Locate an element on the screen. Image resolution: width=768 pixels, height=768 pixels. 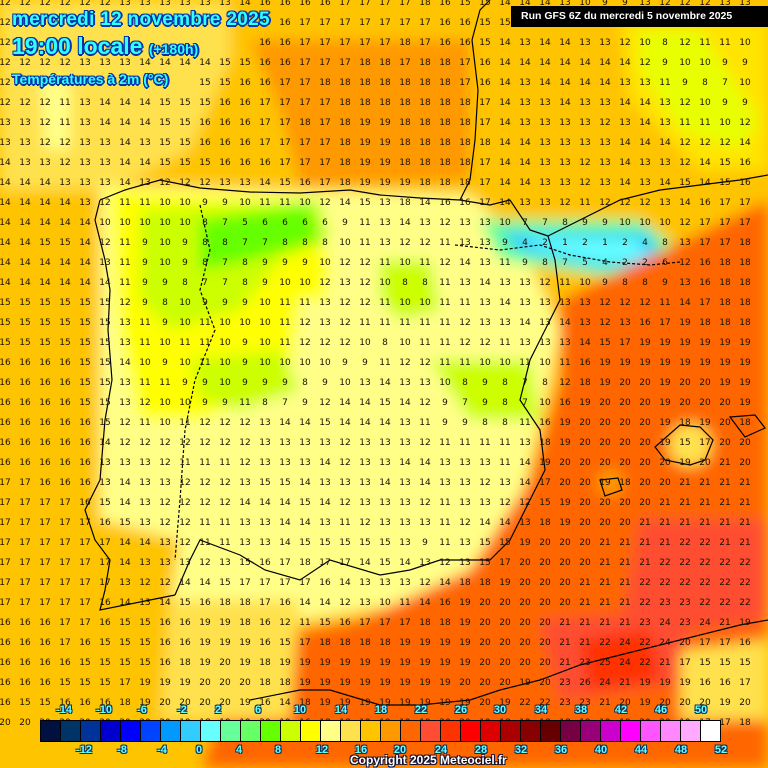
grid-temperature-value: 1 is located at coordinates (565, 243).